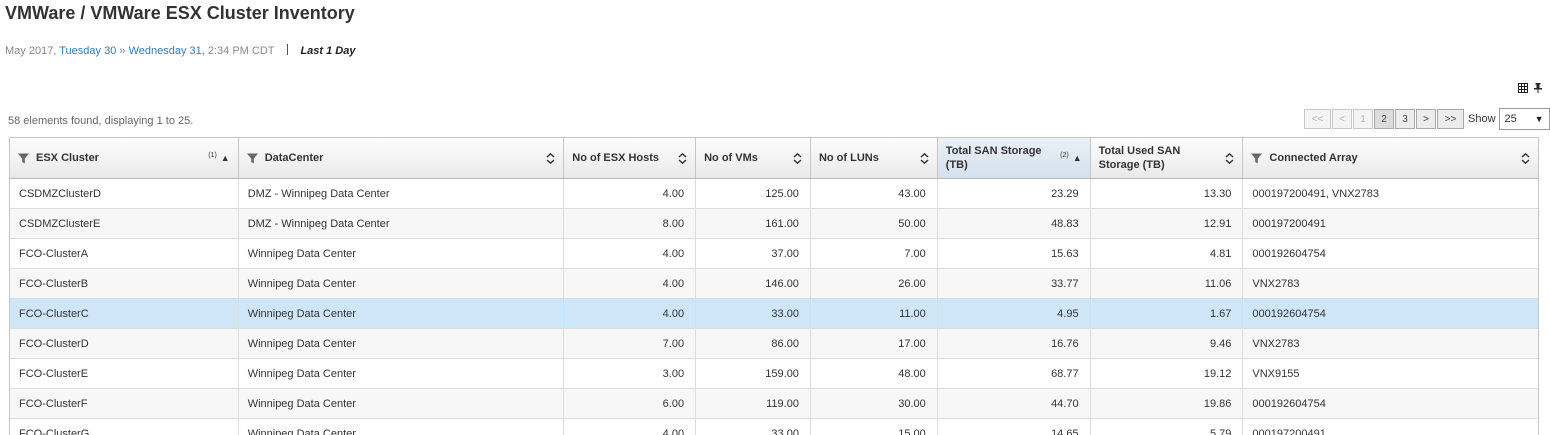 The width and height of the screenshot is (1550, 435). What do you see at coordinates (1167, 427) in the screenshot?
I see `table-cell: 5.79` at bounding box center [1167, 427].